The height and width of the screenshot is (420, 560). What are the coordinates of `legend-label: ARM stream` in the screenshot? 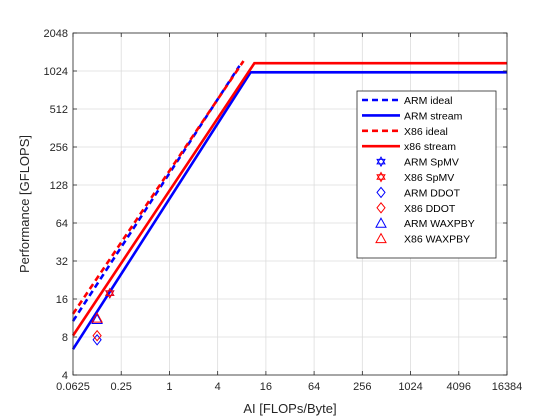 It's located at (433, 116).